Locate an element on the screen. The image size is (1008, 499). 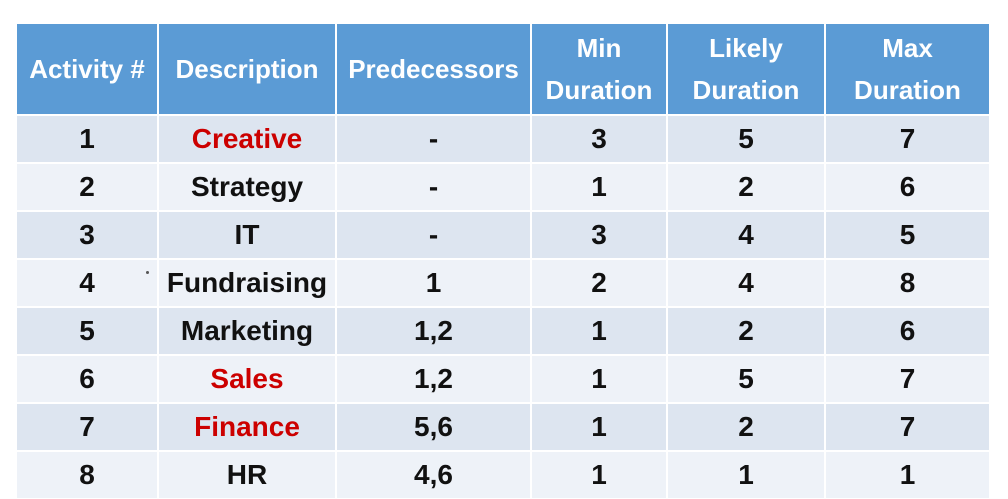
cell-activity: 1 is located at coordinates (88, 138).